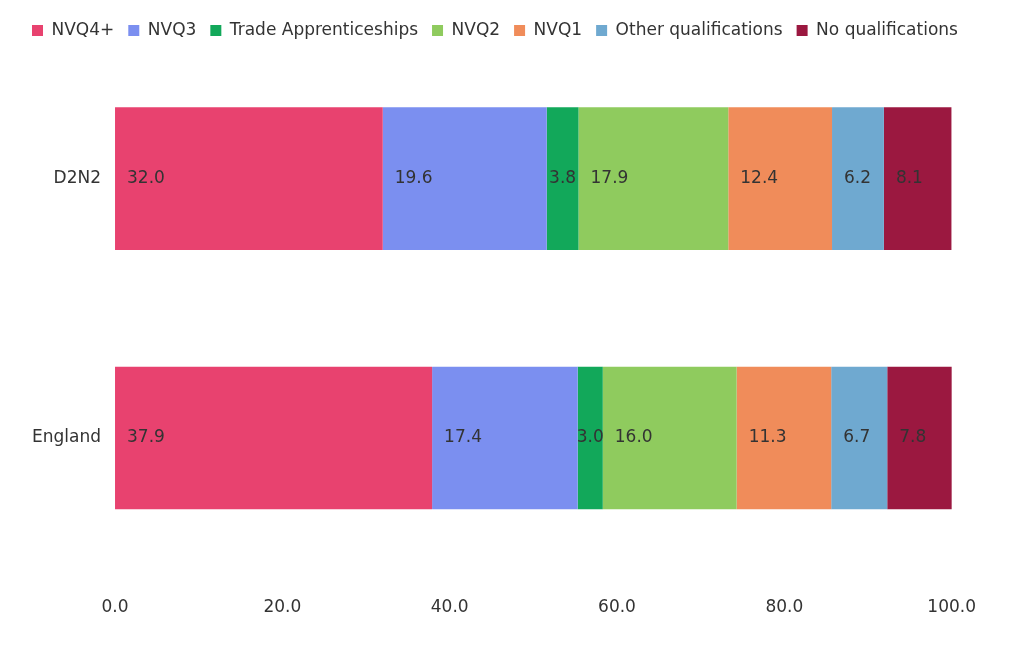 Image resolution: width=1014 pixels, height=669 pixels. I want to click on x-tick-label: 80.0, so click(784, 606).